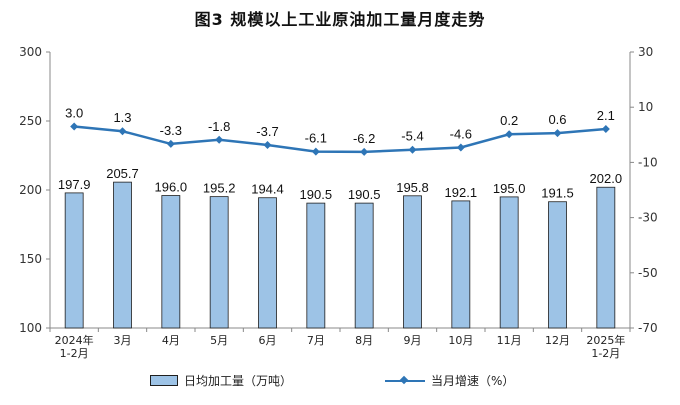  I want to click on left-tick-label: 200, so click(30, 190).